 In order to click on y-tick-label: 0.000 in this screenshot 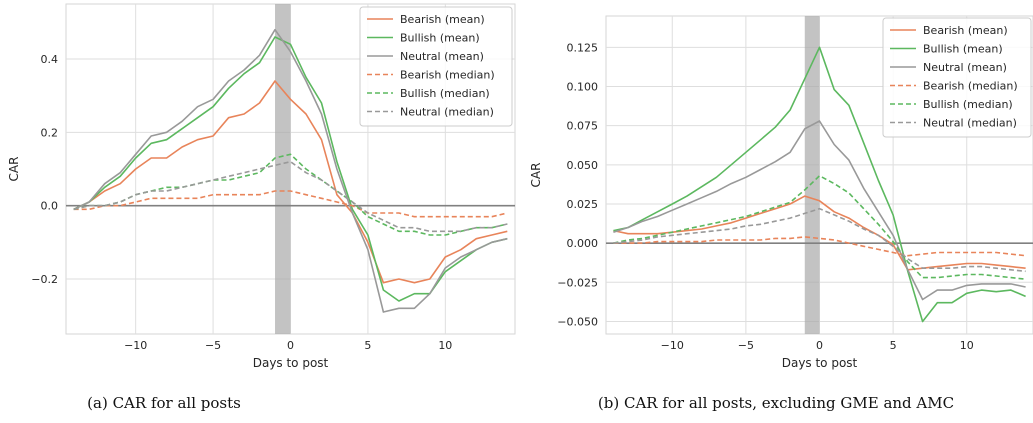, I will do `click(583, 243)`.